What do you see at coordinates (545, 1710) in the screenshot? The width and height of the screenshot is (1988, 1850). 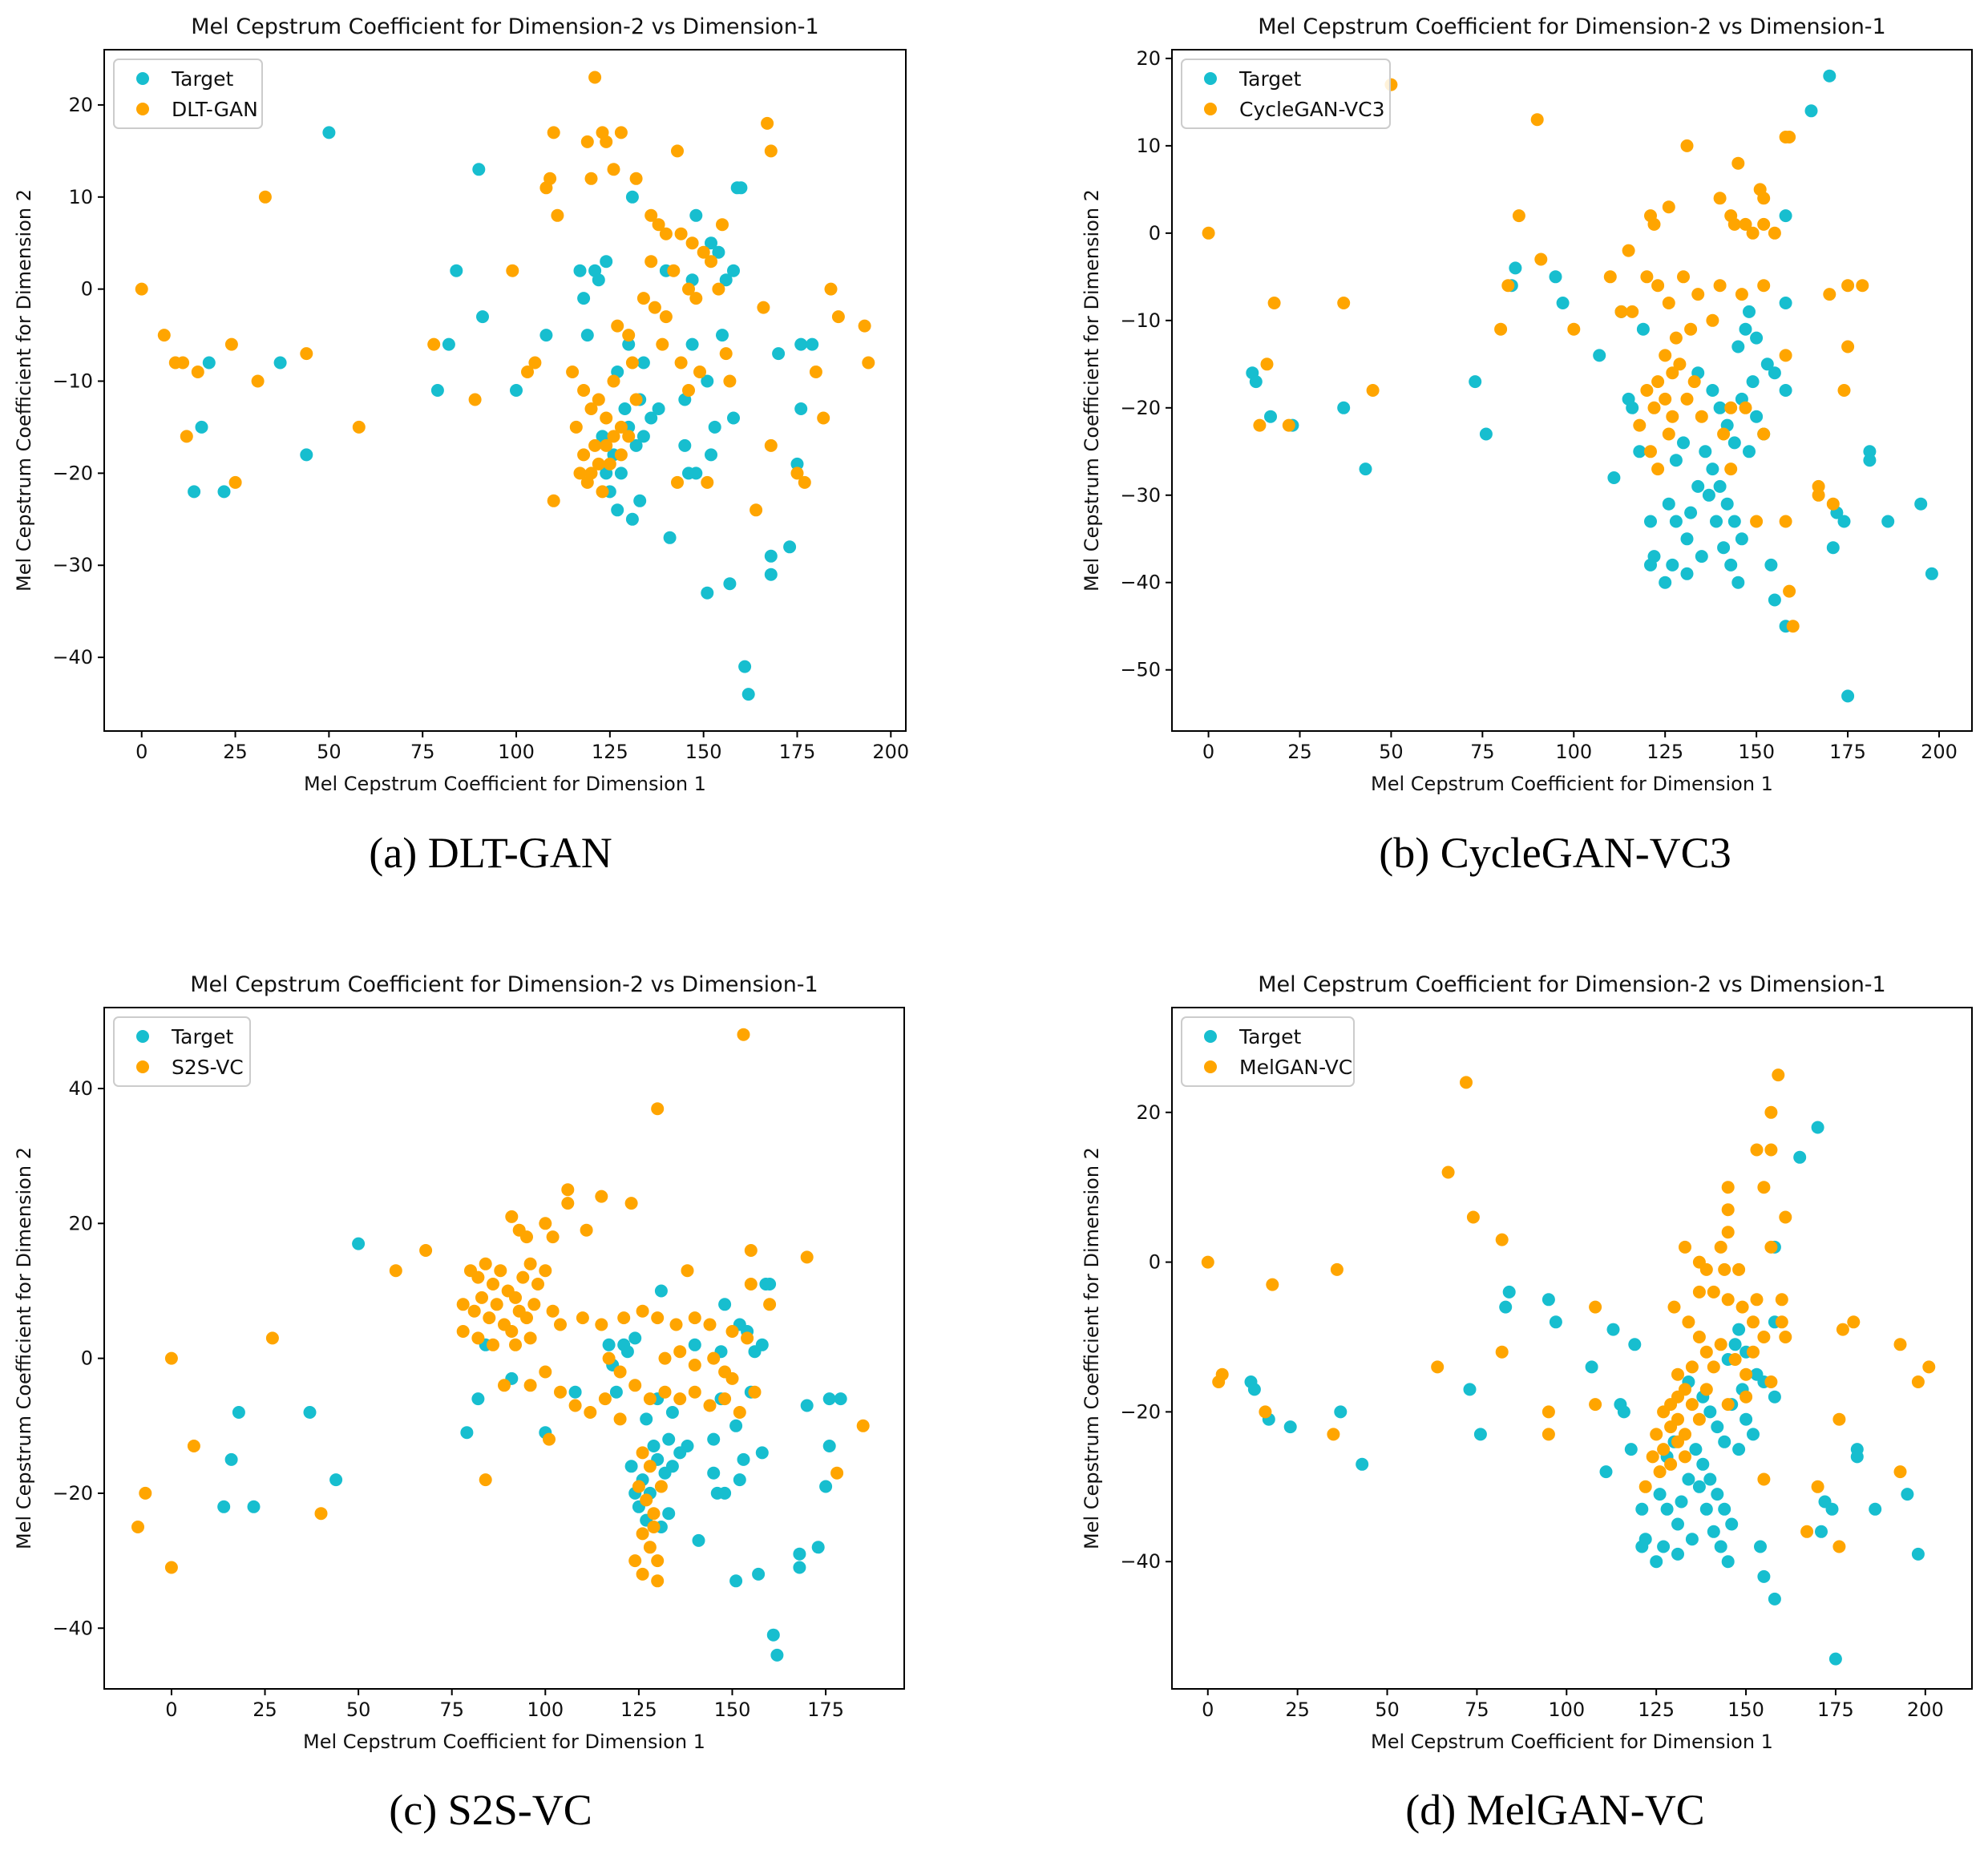 I see `x-tick-label: 100` at bounding box center [545, 1710].